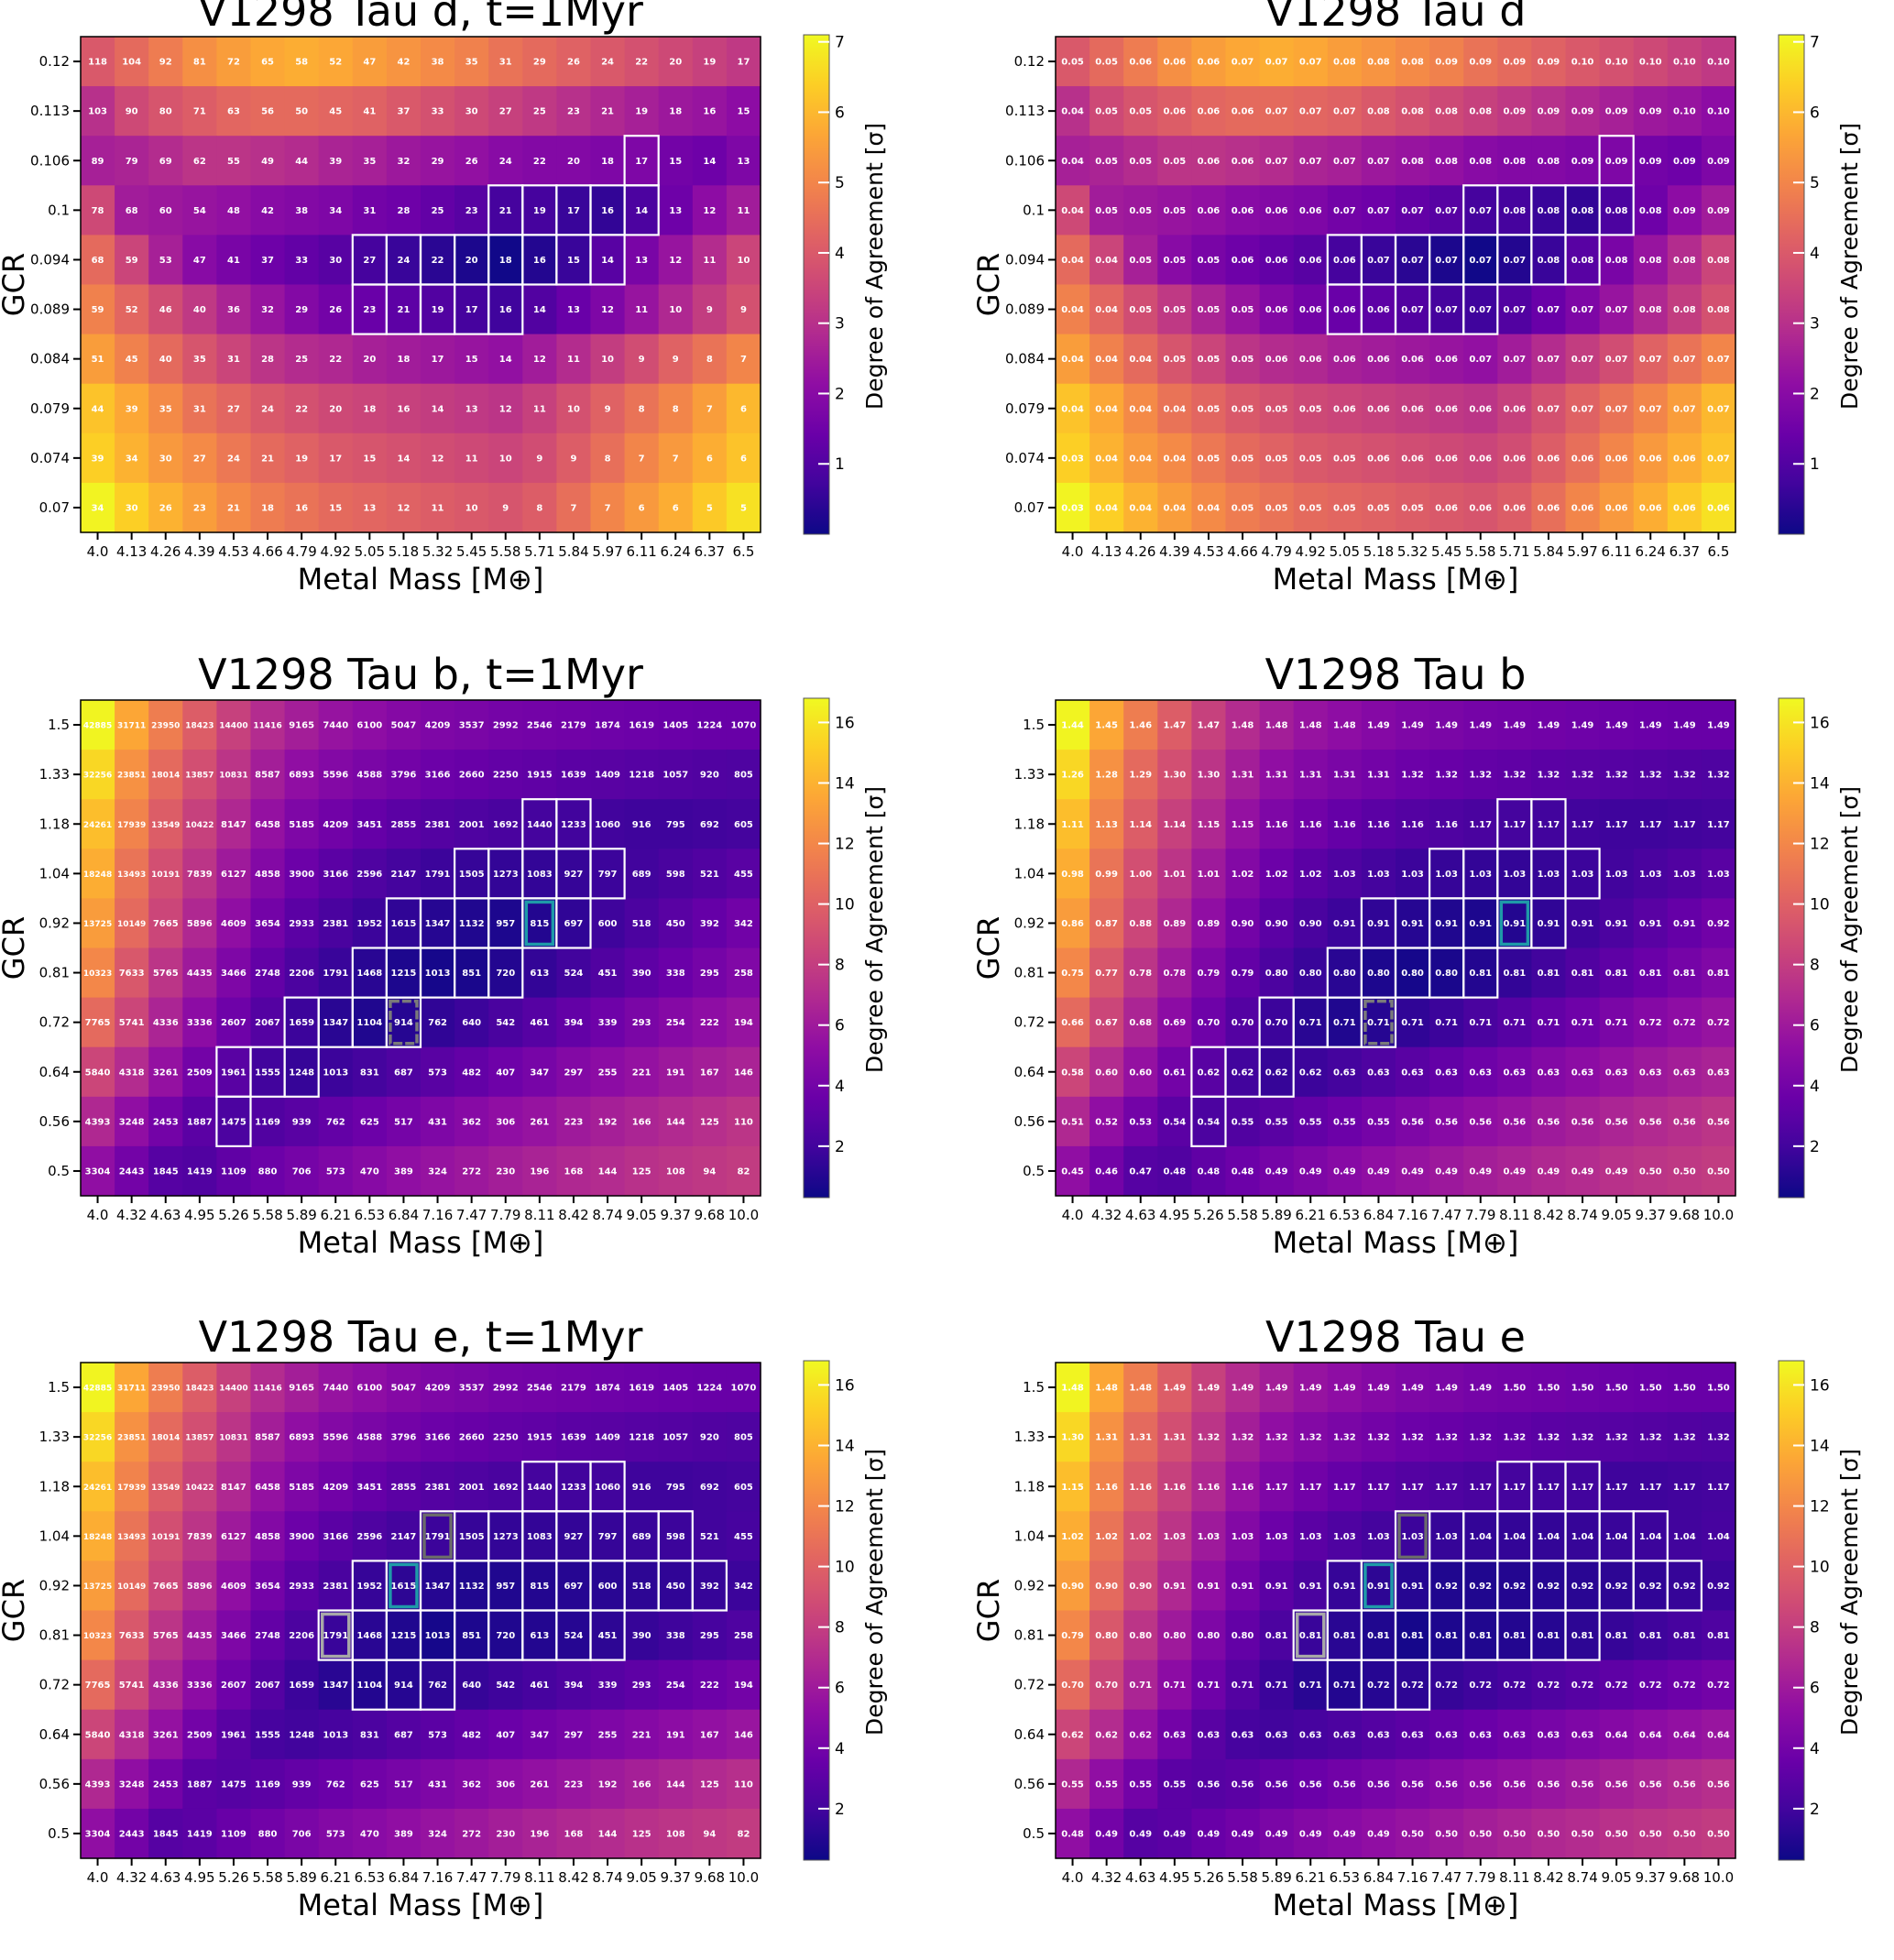 This screenshot has height=1960, width=1894. What do you see at coordinates (233, 974) in the screenshot?
I see `cell-value-label: 3466` at bounding box center [233, 974].